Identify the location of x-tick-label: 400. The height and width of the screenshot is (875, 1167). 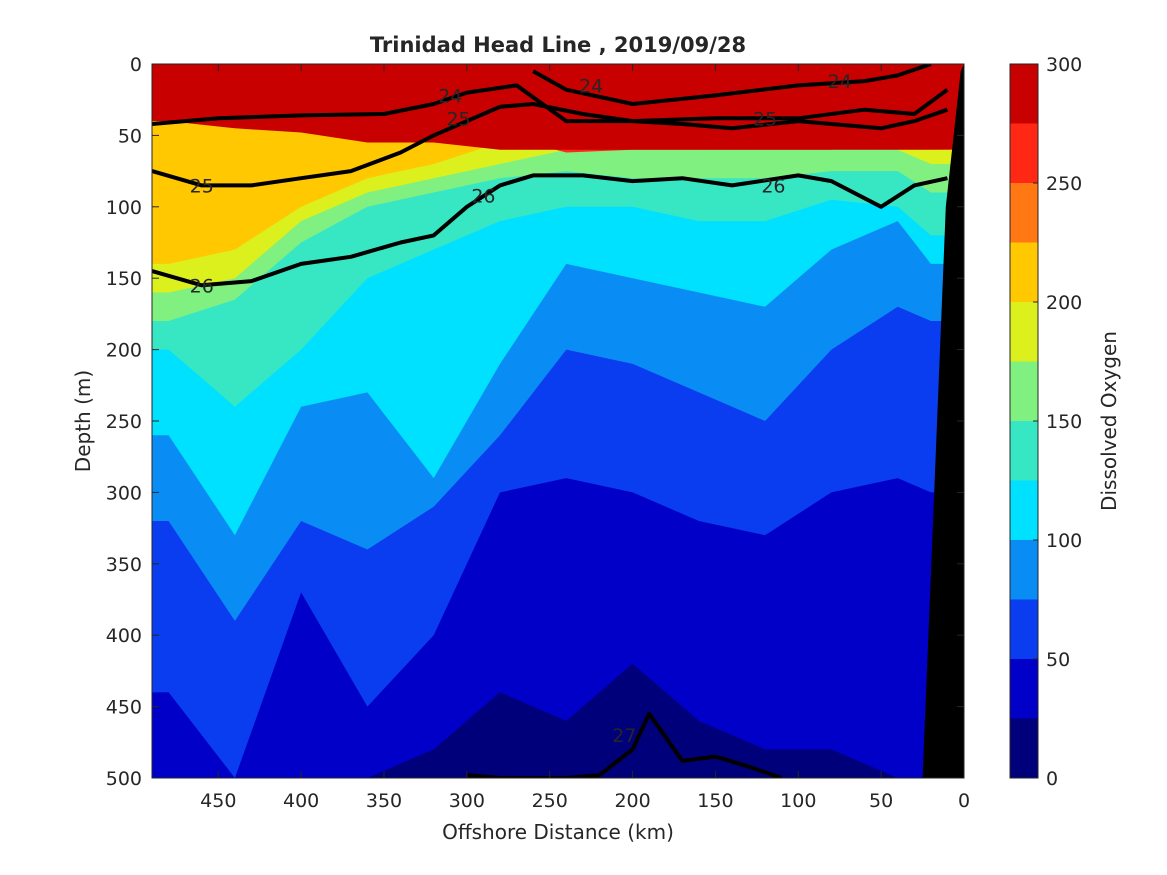
(301, 801).